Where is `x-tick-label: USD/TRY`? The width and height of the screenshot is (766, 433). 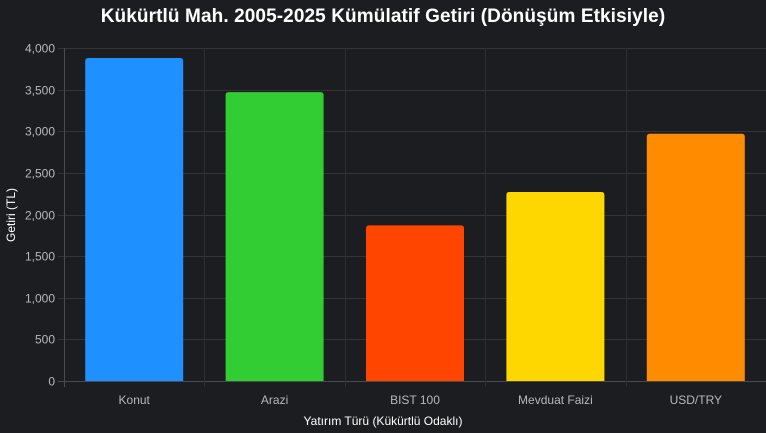 x-tick-label: USD/TRY is located at coordinates (696, 400).